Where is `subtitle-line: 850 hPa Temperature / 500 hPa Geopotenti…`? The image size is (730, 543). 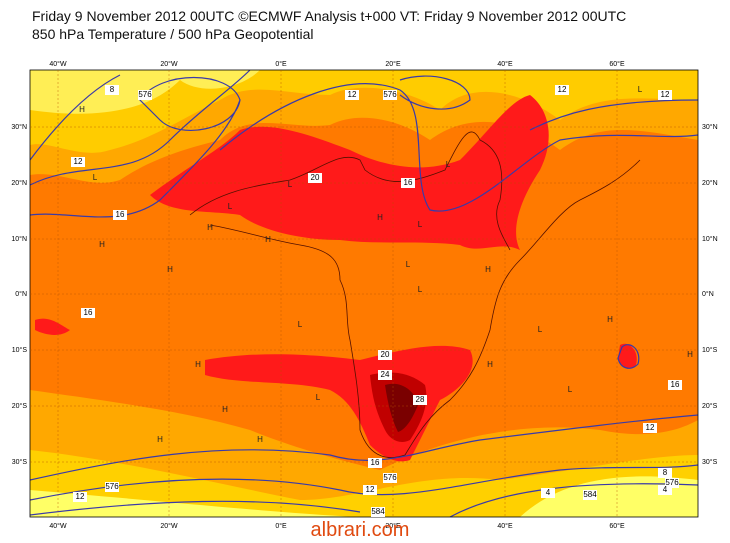
subtitle-line: 850 hPa Temperature / 500 hPa Geopotenti… is located at coordinates (173, 34).